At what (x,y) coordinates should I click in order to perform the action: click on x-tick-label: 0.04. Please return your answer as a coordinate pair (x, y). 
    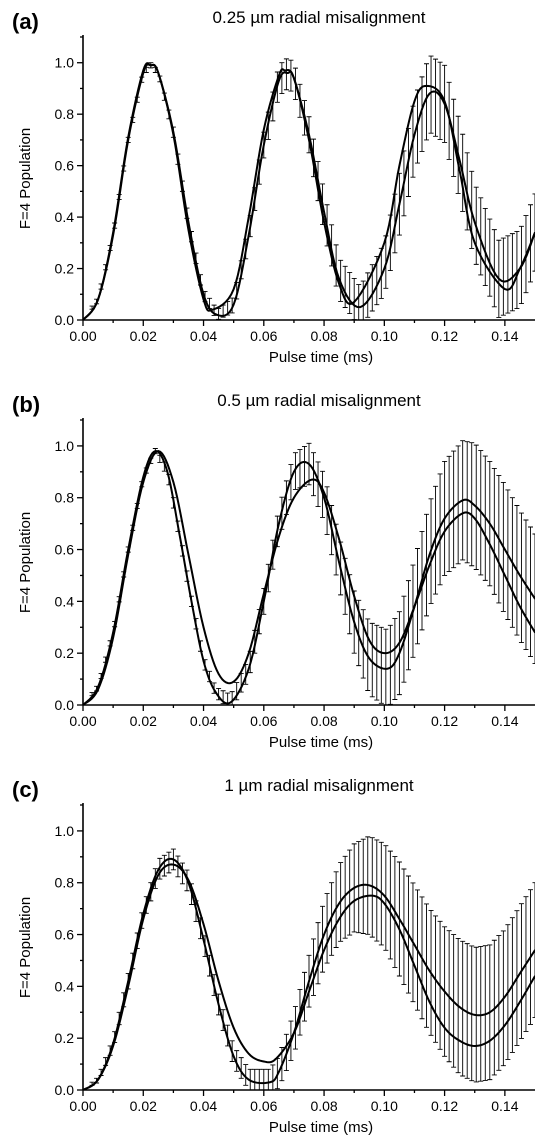
    Looking at the image, I should click on (203, 721).